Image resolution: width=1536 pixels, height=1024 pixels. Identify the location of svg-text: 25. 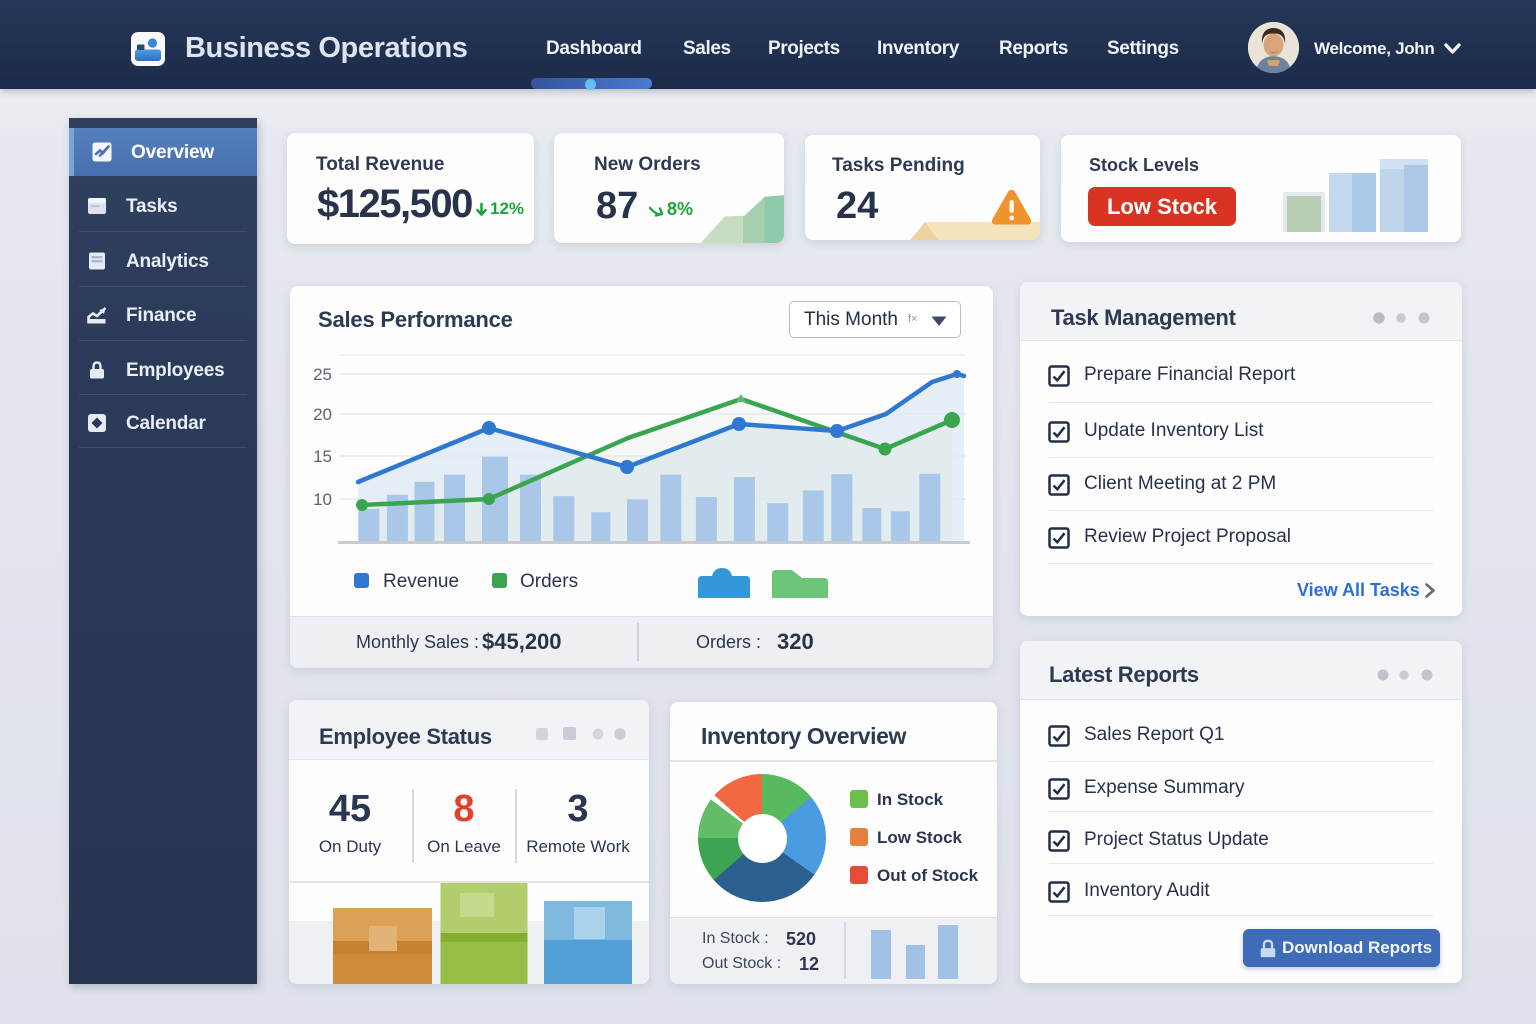
(322, 374).